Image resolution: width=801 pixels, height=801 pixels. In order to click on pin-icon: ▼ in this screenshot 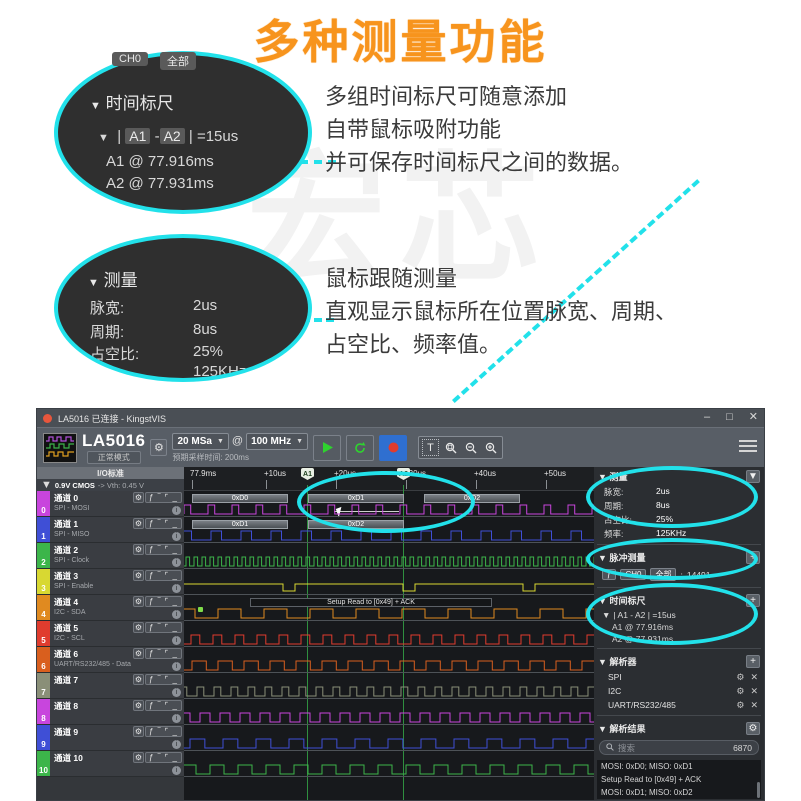, I will do `click(753, 476)`.